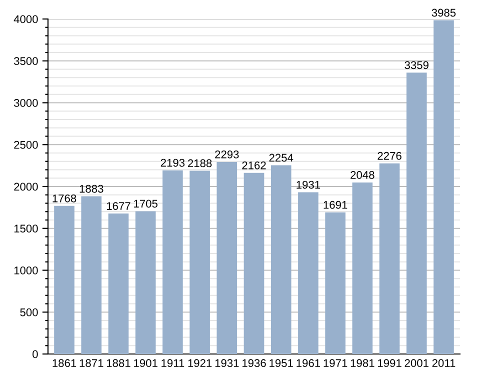  I want to click on x-tick-label: 1881, so click(118, 363).